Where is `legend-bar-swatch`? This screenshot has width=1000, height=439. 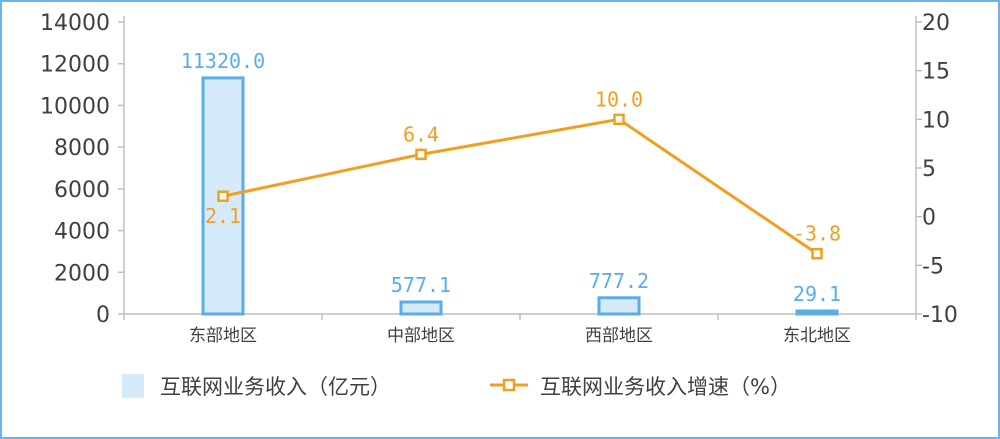
legend-bar-swatch is located at coordinates (133, 386).